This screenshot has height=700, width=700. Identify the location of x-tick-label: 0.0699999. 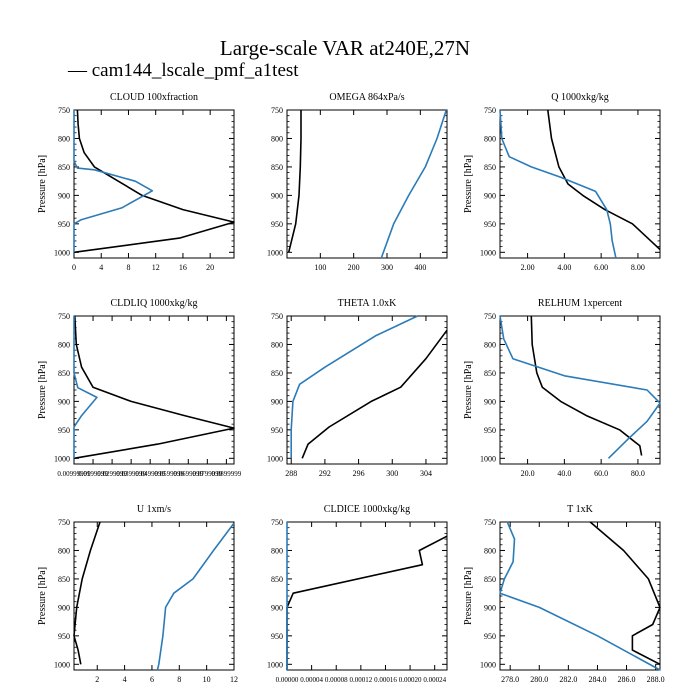
(188, 474).